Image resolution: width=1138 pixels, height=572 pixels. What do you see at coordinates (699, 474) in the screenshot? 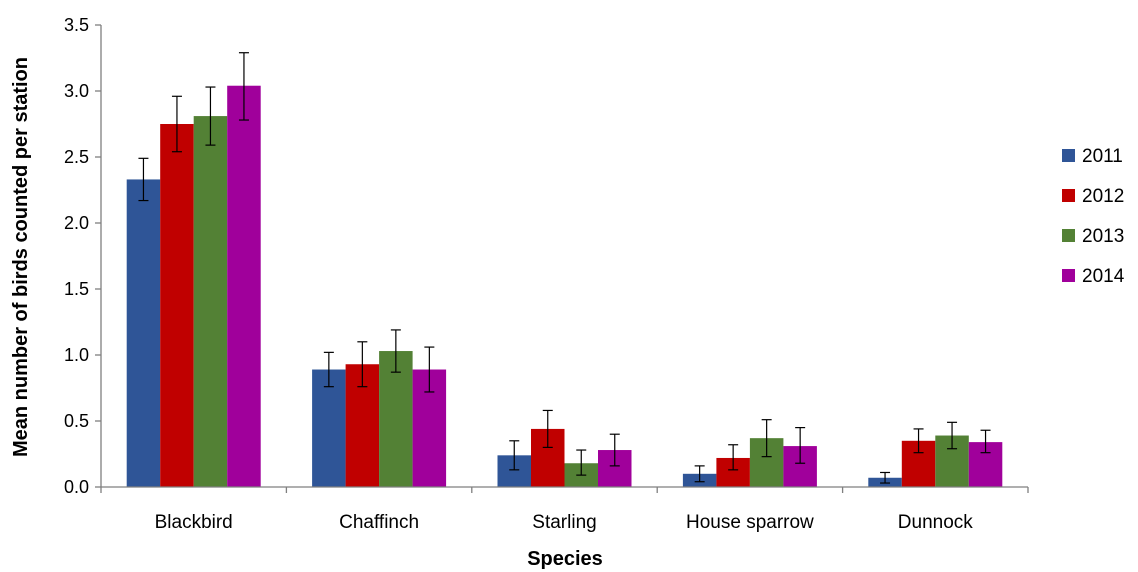
I see `error-bar-2011-house-sparrow` at bounding box center [699, 474].